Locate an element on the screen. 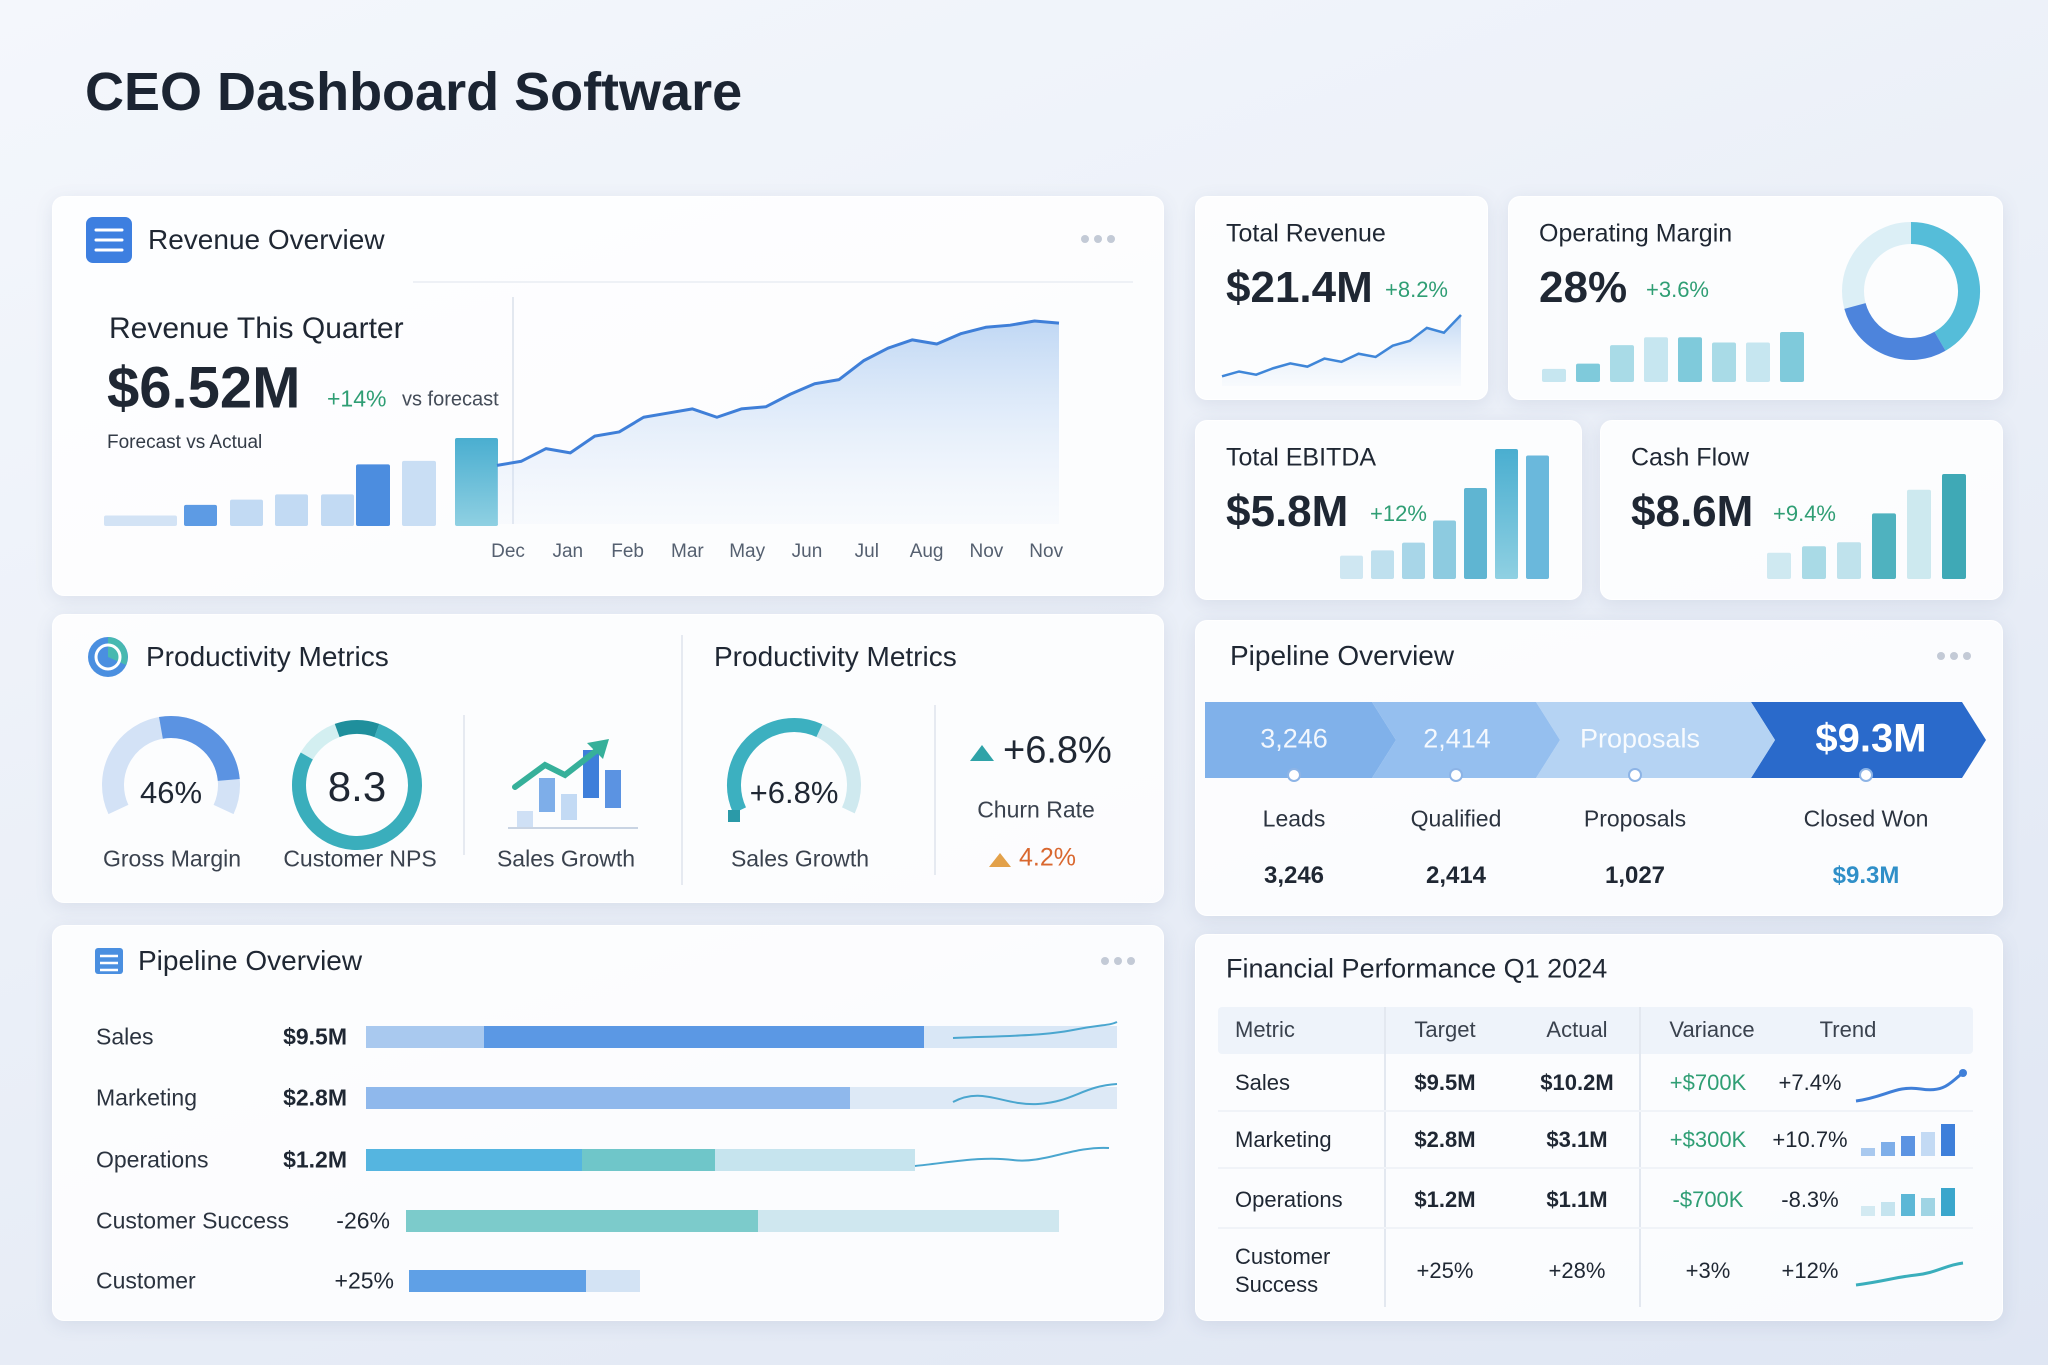 The width and height of the screenshot is (2048, 1365). operating-margin-card: Operating Margin 28% +3.6% is located at coordinates (1755, 298).